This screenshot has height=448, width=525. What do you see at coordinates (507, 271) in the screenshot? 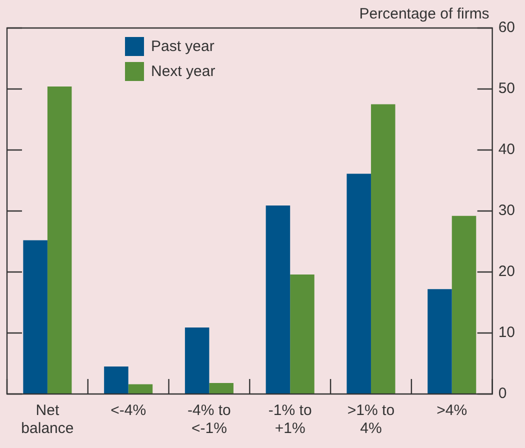
I see `y-tick-label: 20` at bounding box center [507, 271].